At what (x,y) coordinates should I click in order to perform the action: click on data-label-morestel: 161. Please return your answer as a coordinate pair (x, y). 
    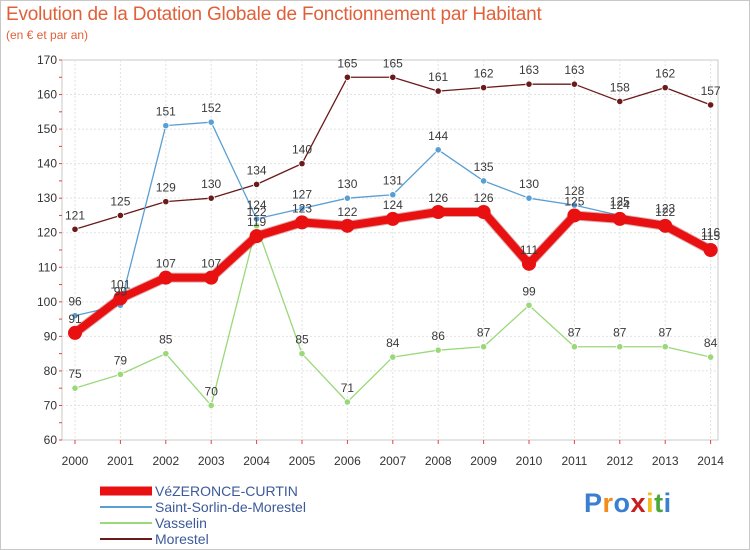
    Looking at the image, I should click on (438, 77).